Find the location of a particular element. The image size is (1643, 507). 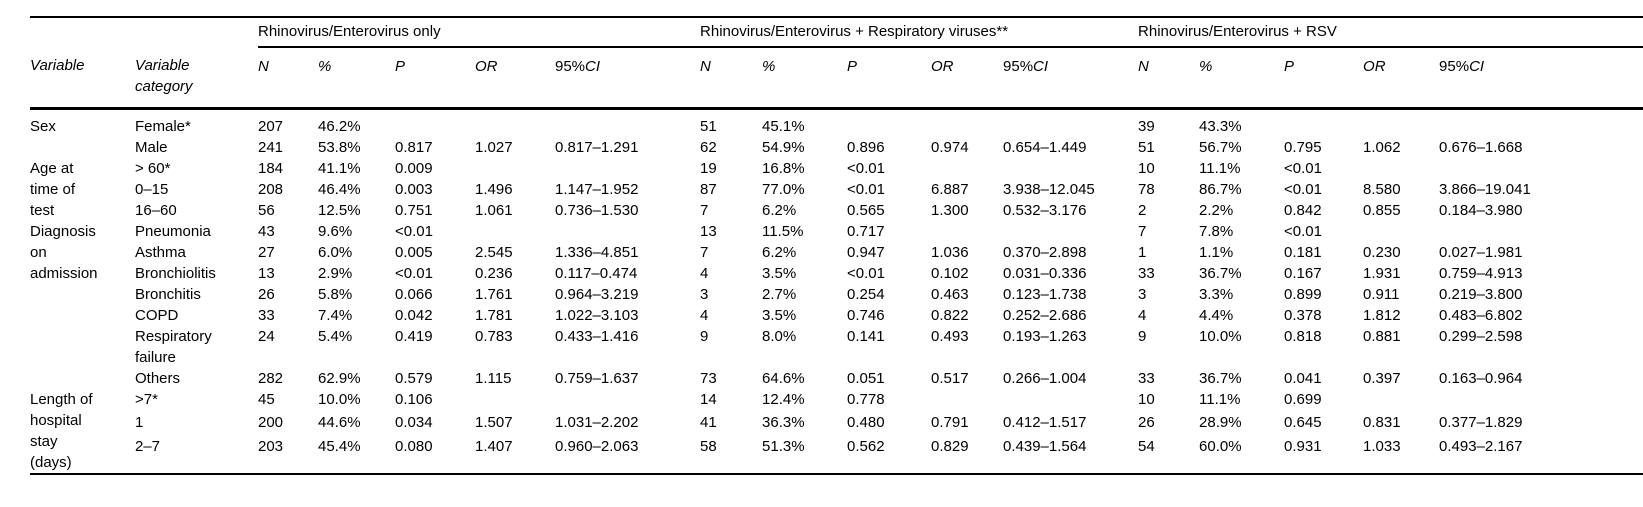

ci-value-group1: 1.336–4.851 is located at coordinates (597, 252).